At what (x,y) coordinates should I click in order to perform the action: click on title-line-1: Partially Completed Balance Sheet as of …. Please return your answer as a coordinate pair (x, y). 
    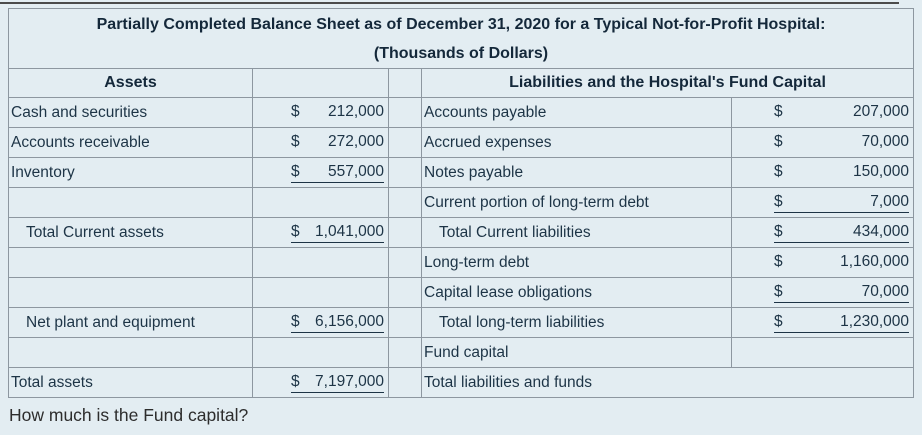
    Looking at the image, I should click on (461, 24).